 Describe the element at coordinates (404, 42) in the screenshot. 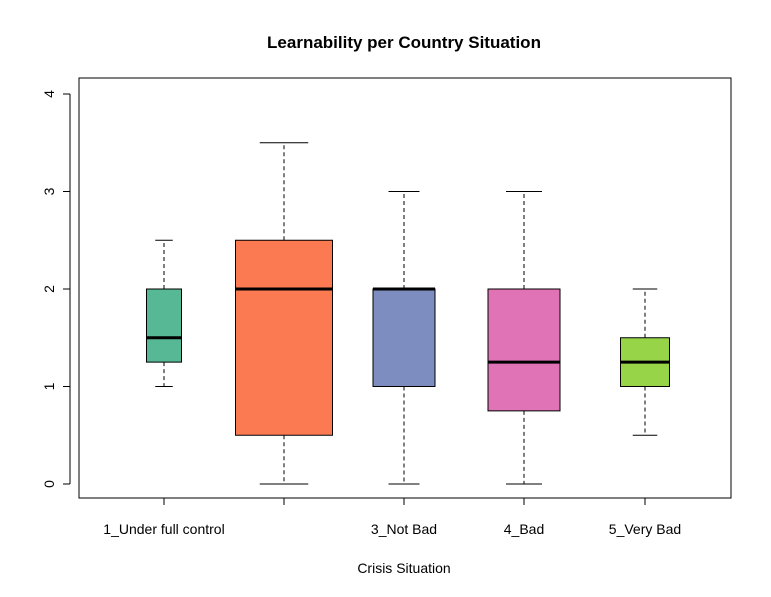

I see `chart-title: Learnability per Country Situation` at that location.